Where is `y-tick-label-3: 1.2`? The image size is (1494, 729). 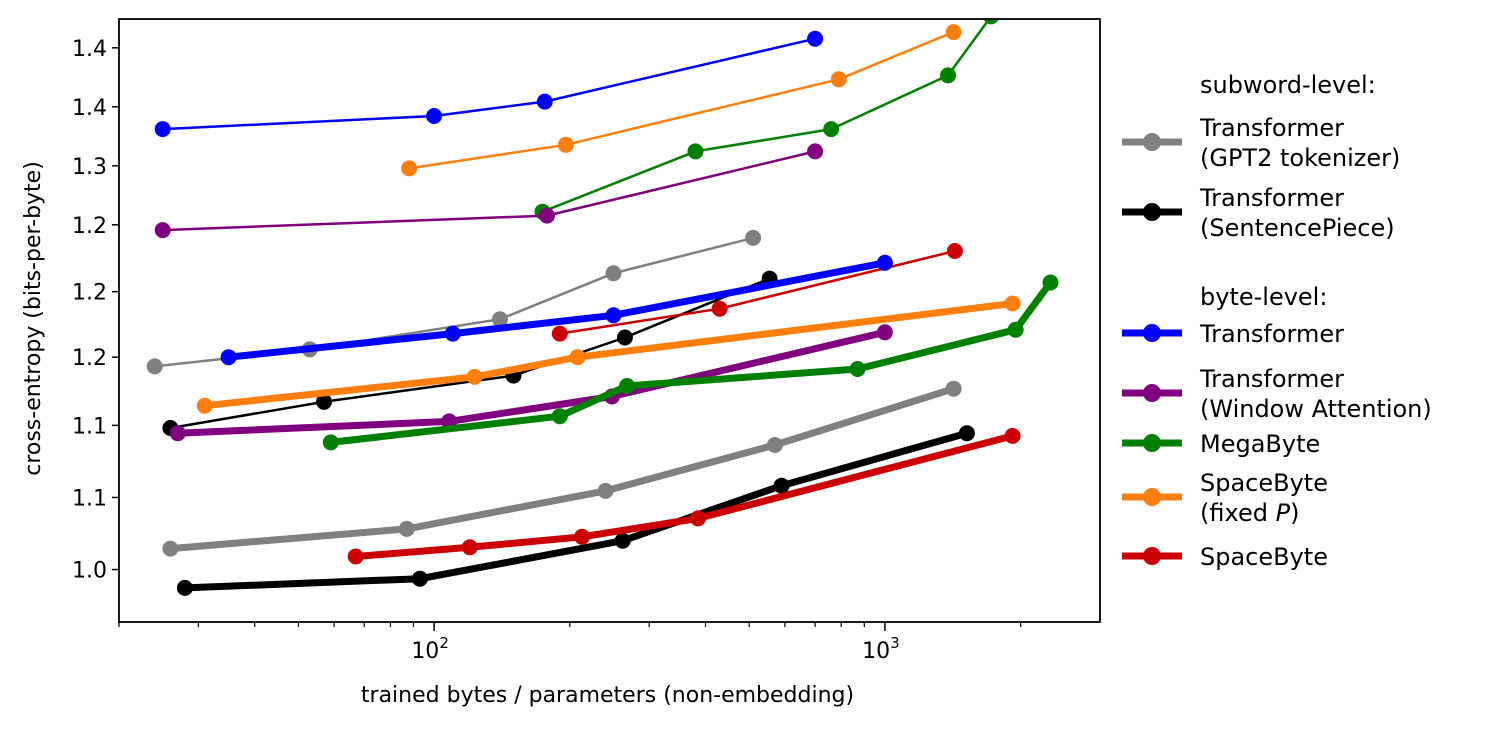 y-tick-label-3: 1.2 is located at coordinates (89, 358).